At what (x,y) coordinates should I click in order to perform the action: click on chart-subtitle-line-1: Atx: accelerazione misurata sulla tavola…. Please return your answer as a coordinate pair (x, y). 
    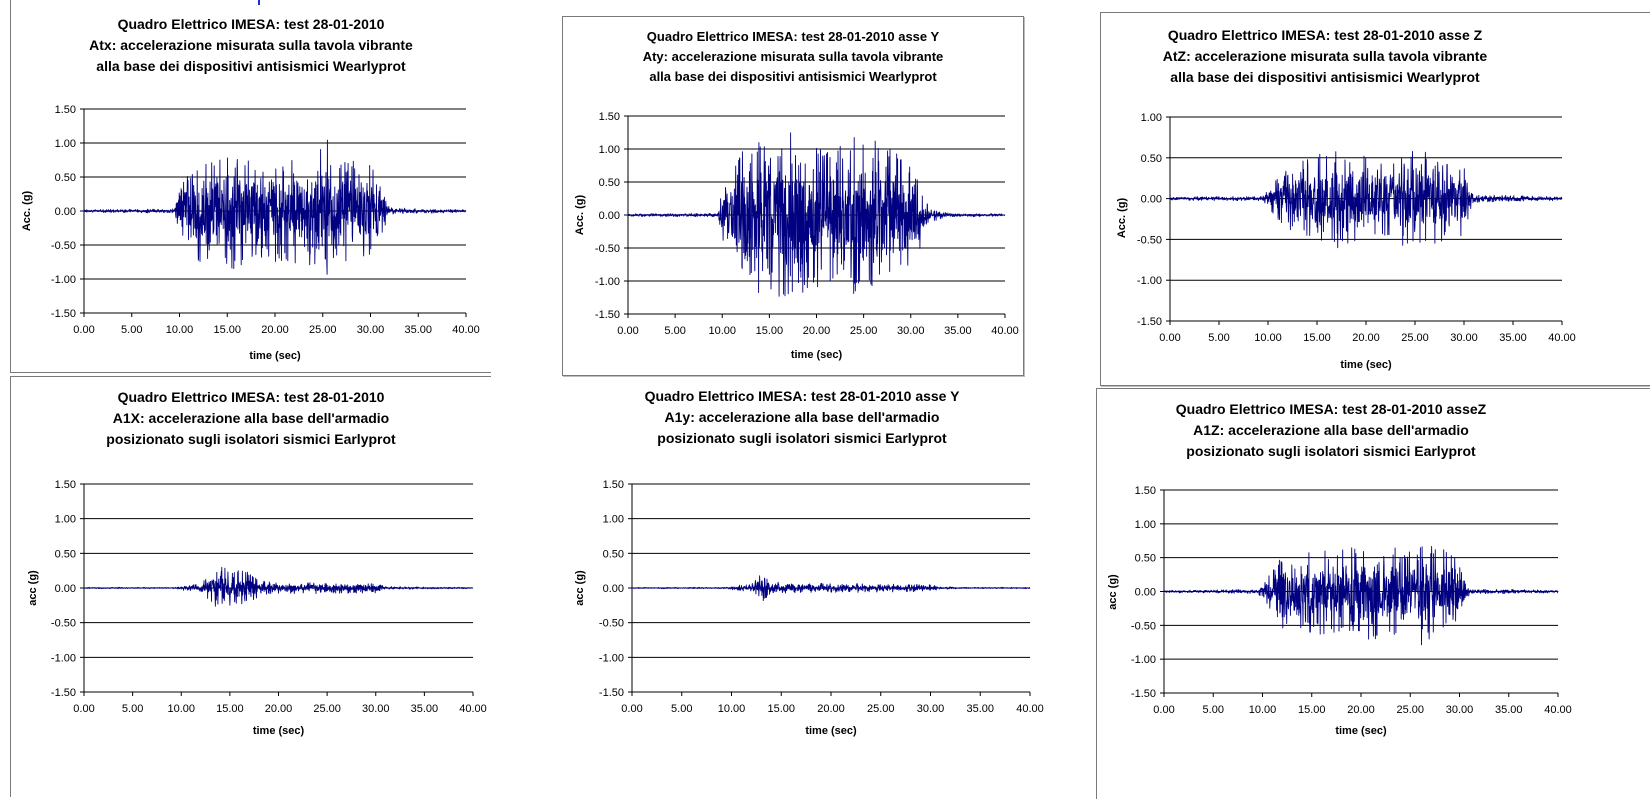
    Looking at the image, I should click on (251, 45).